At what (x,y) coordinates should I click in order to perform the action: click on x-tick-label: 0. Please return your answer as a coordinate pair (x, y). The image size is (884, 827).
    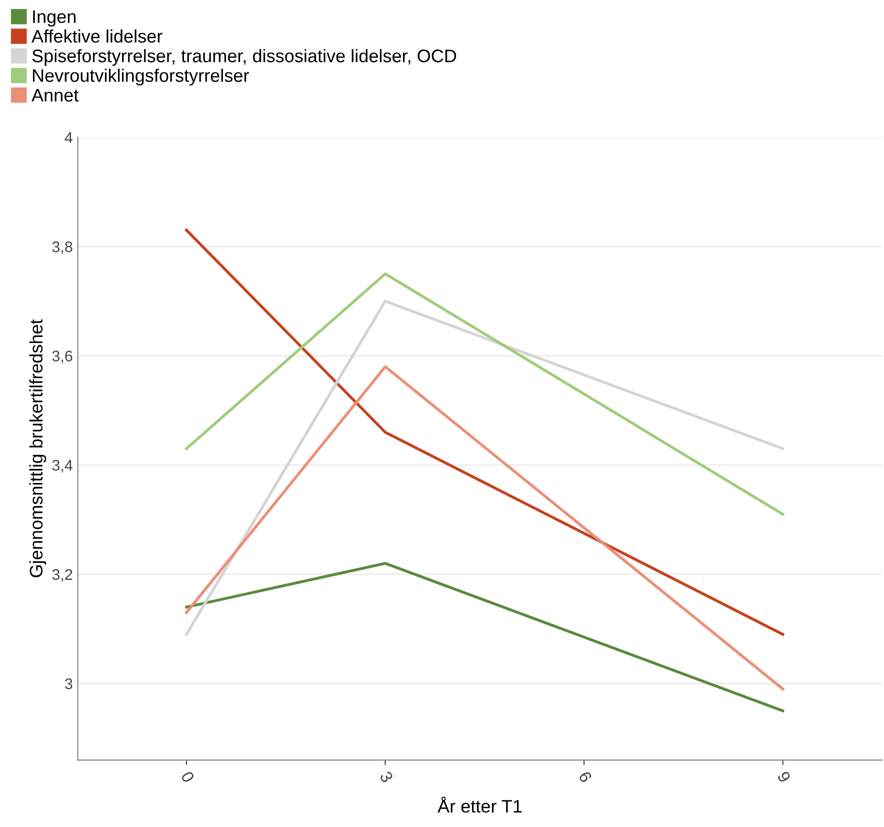
    Looking at the image, I should click on (187, 777).